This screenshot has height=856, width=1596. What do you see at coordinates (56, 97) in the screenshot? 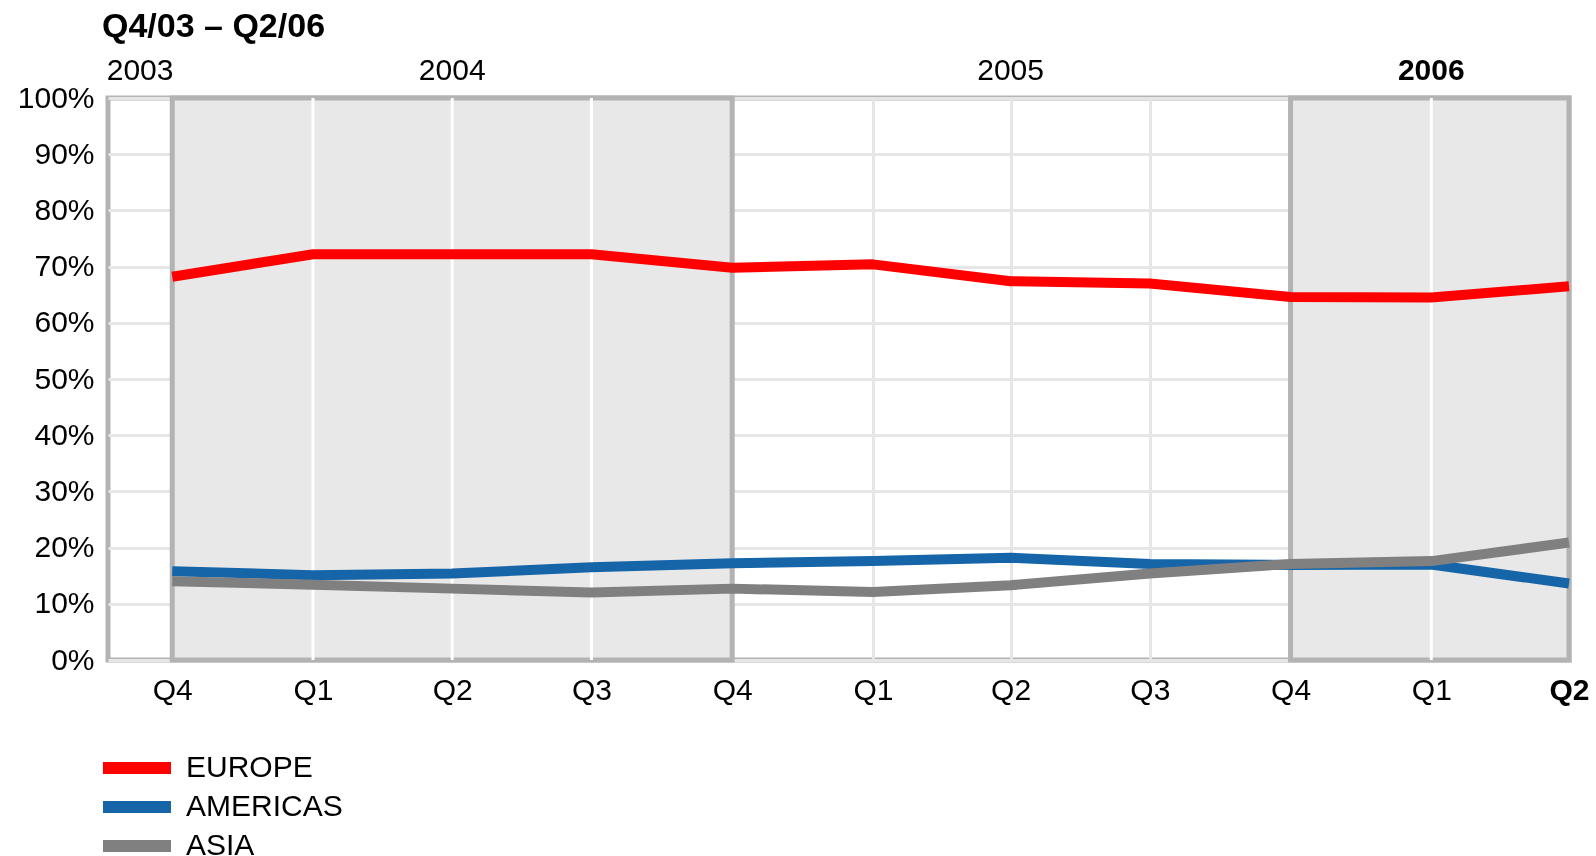
I see `y-tick-label: 100%` at bounding box center [56, 97].